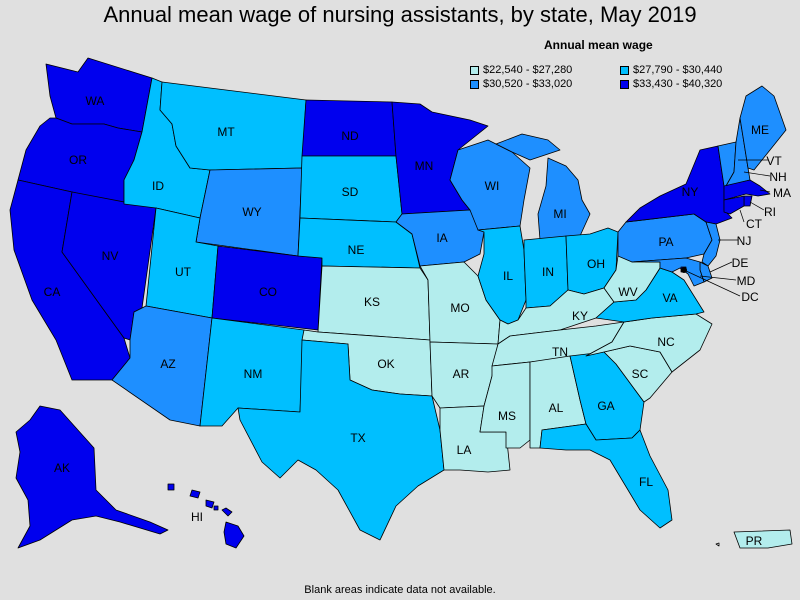 Image resolution: width=800 pixels, height=600 pixels. I want to click on state-label-nh: NH, so click(777, 177).